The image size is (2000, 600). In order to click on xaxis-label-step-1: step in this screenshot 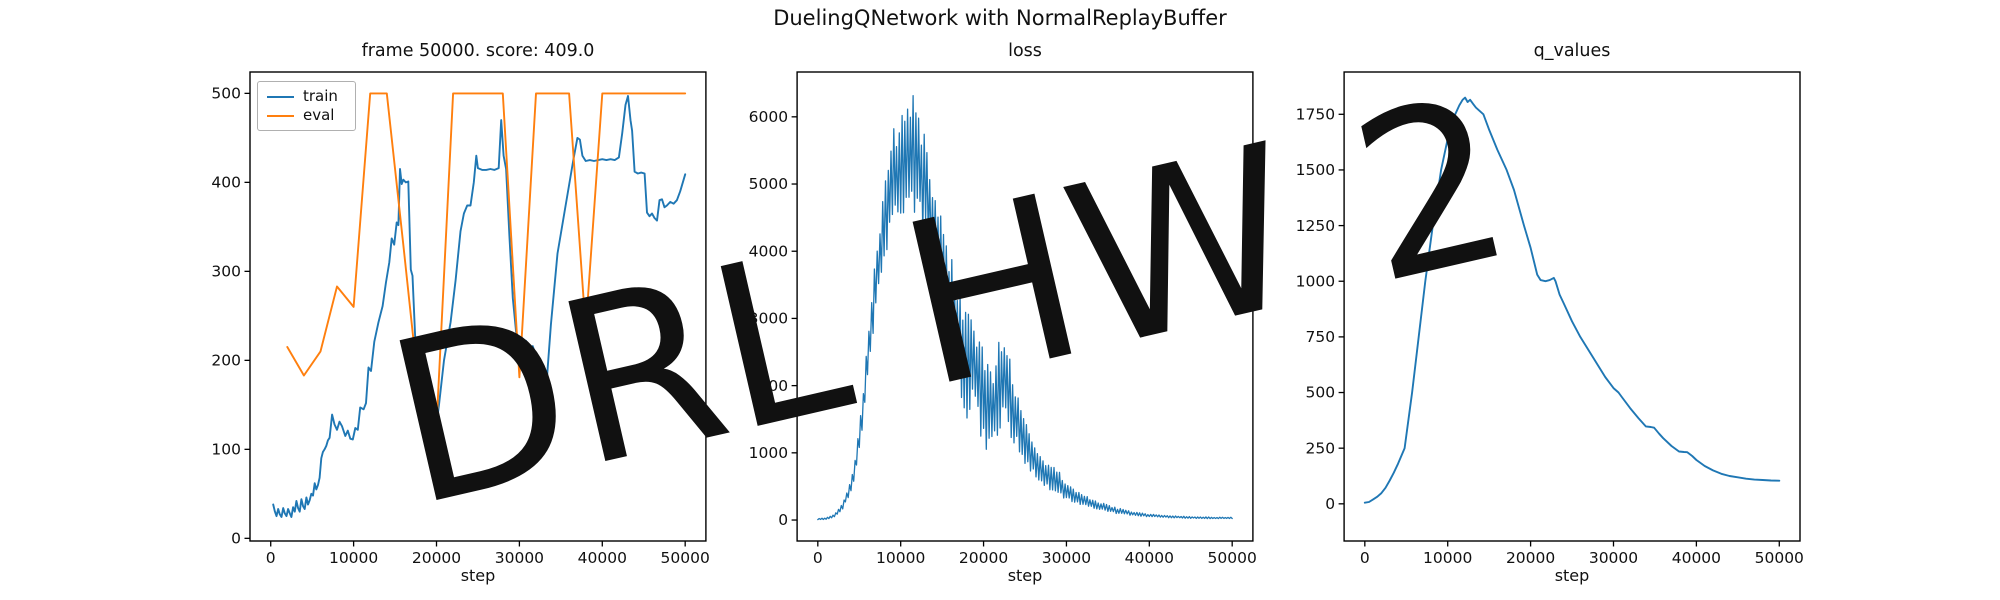, I will do `click(478, 575)`.